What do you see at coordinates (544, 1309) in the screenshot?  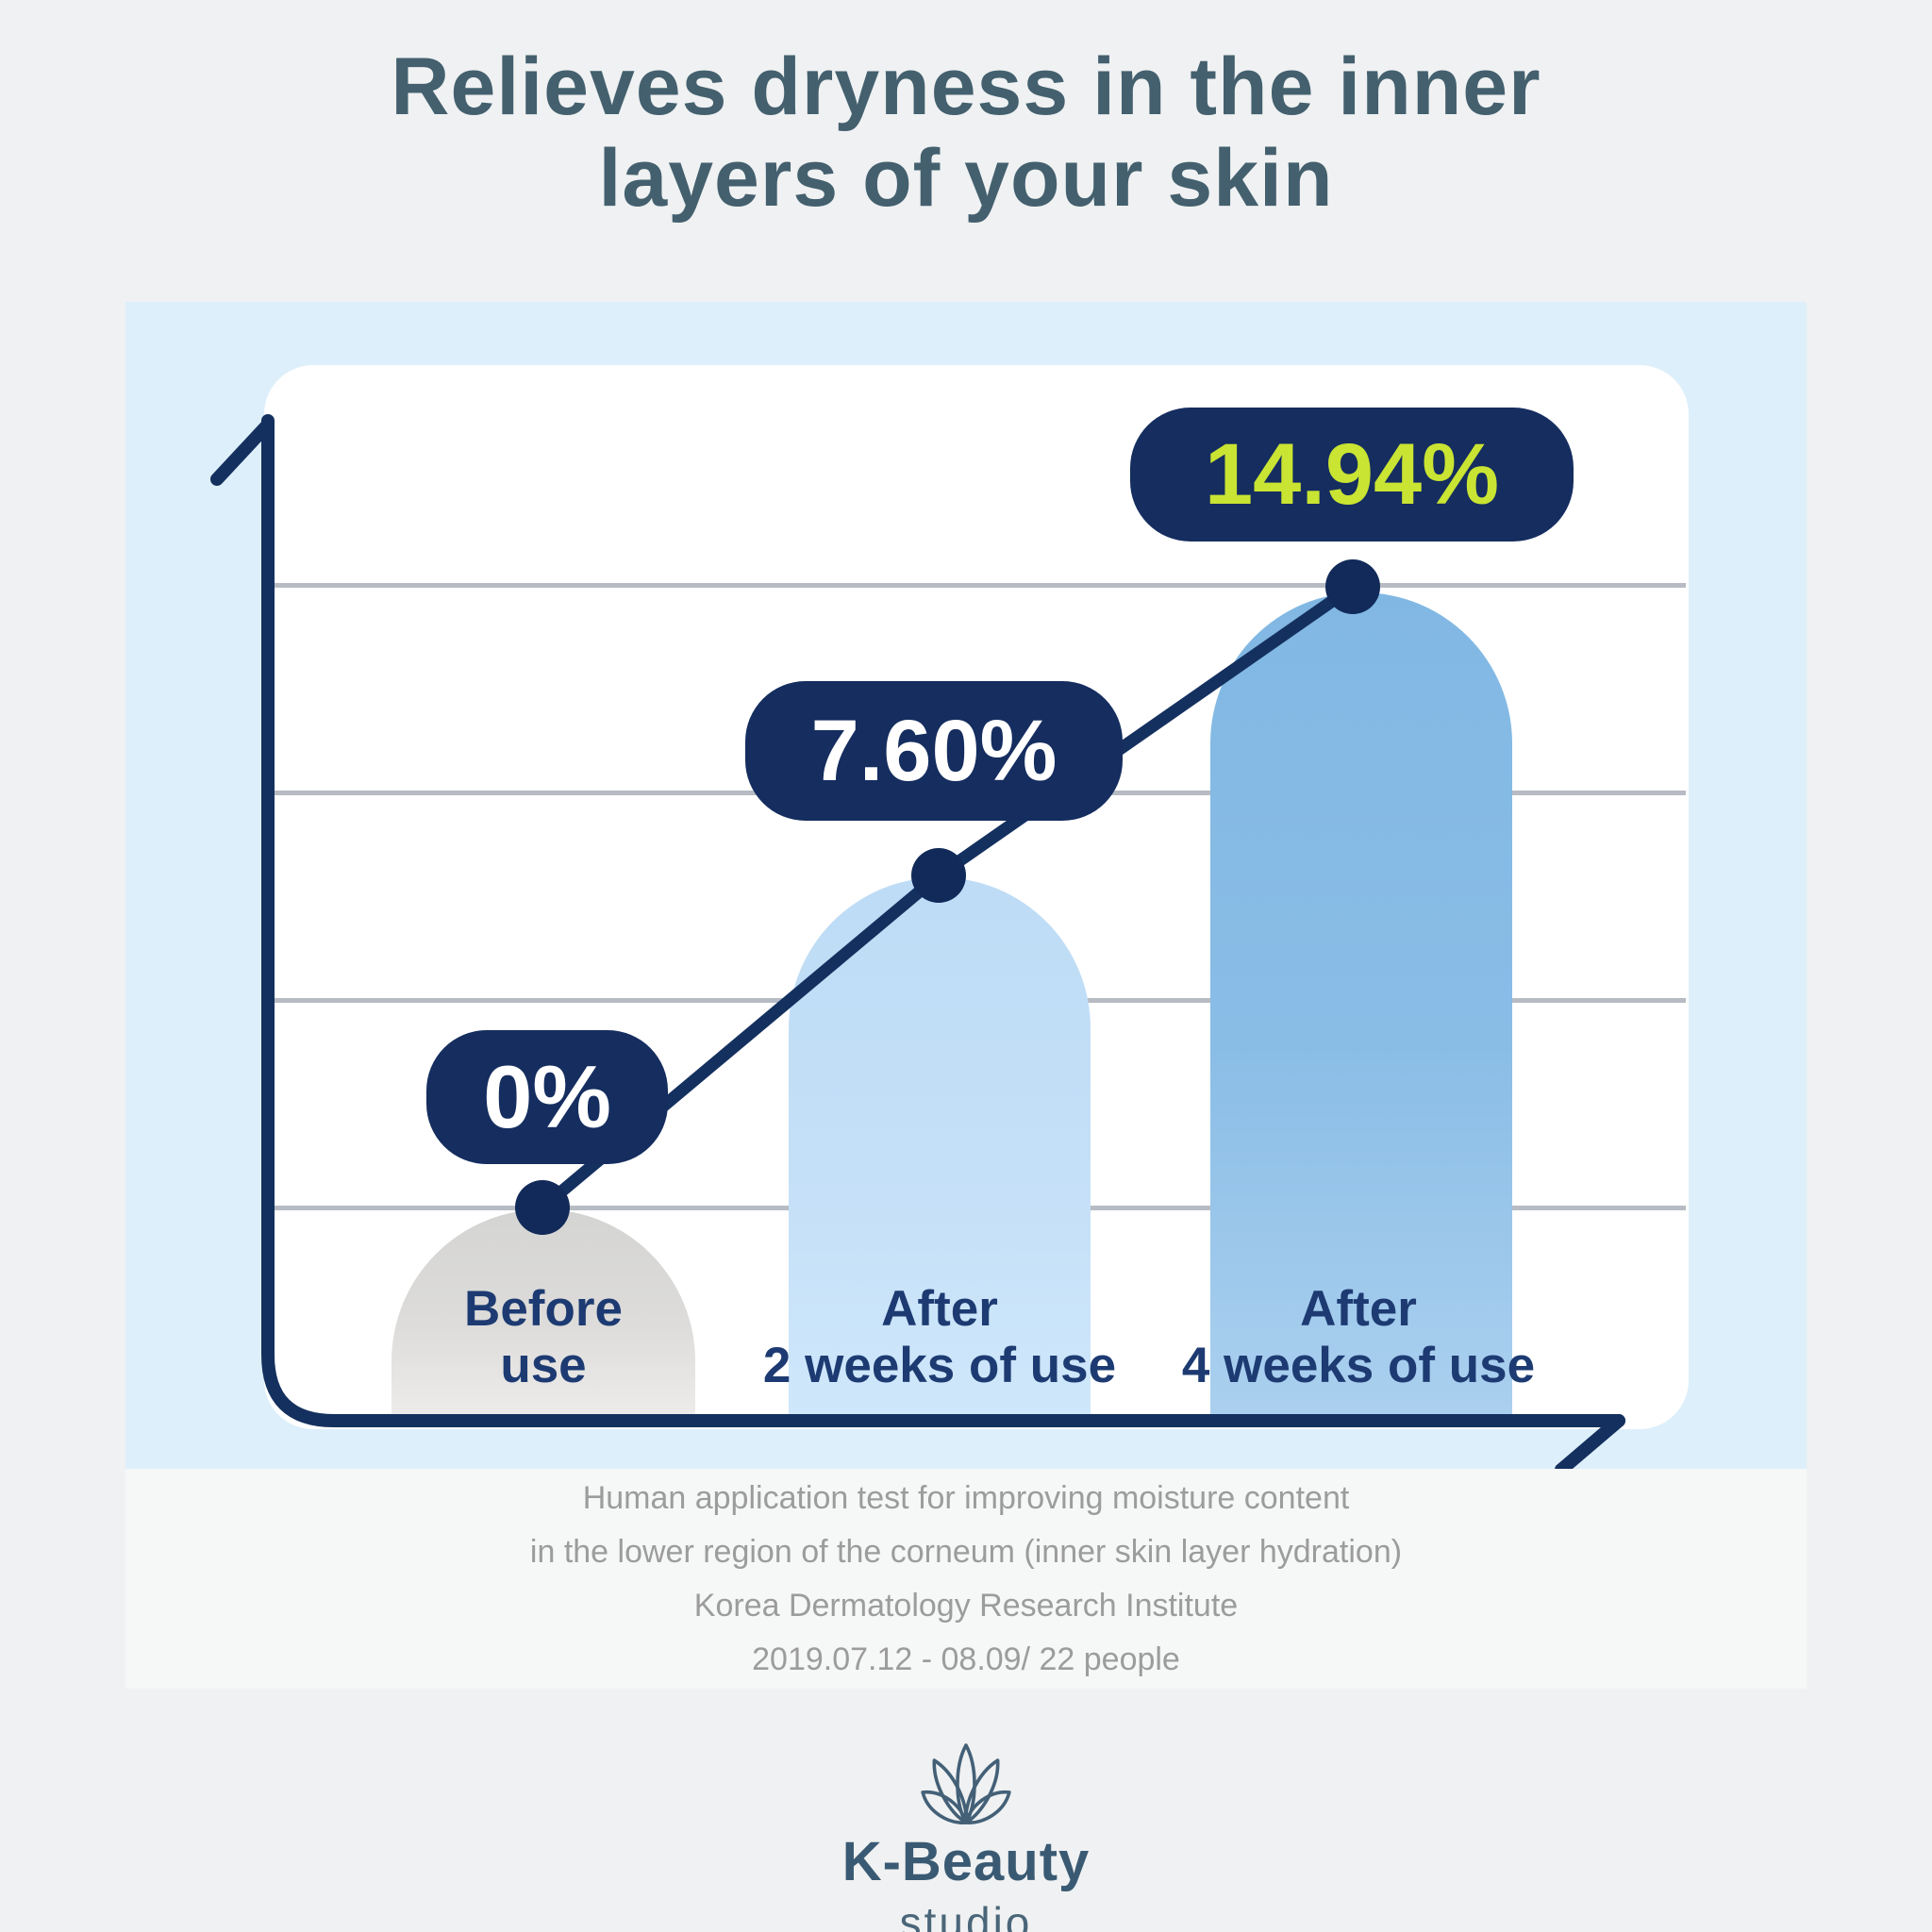 I see `category-line: Before` at bounding box center [544, 1309].